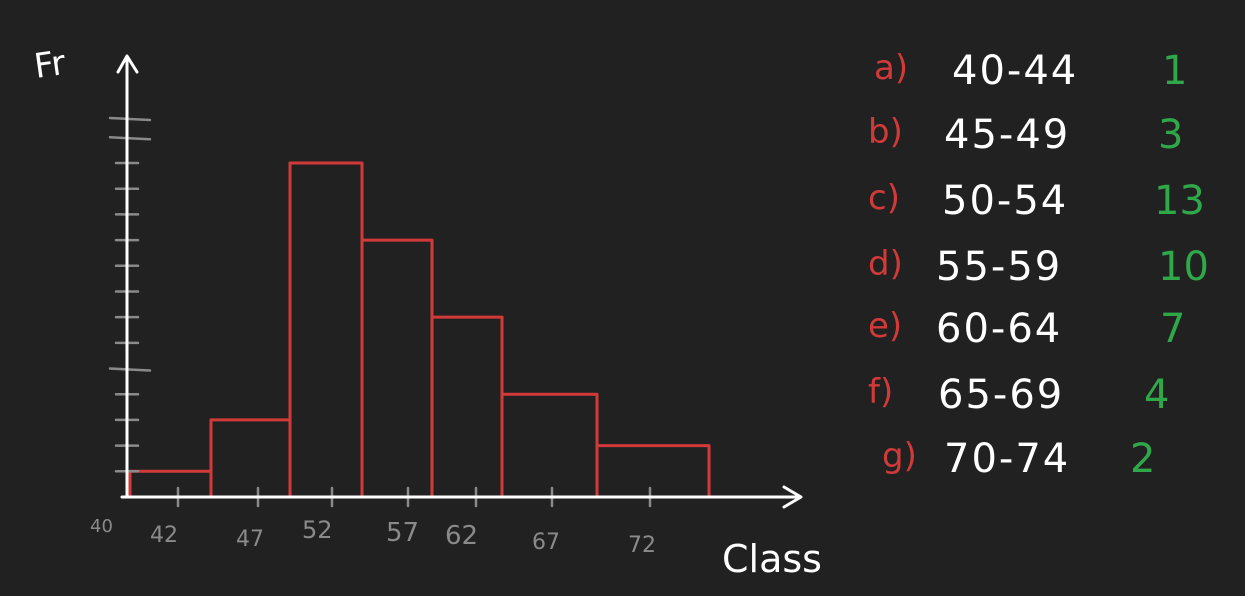 This screenshot has height=596, width=1245. I want to click on frequency-table-row: b) 45-49 3, so click(1048, 137).